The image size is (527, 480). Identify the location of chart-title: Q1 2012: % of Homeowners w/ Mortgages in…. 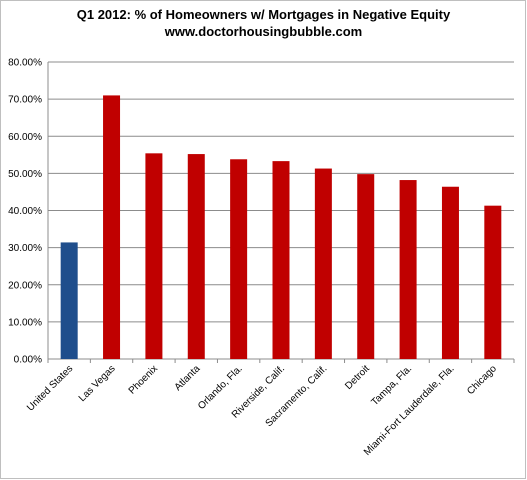
(263, 14).